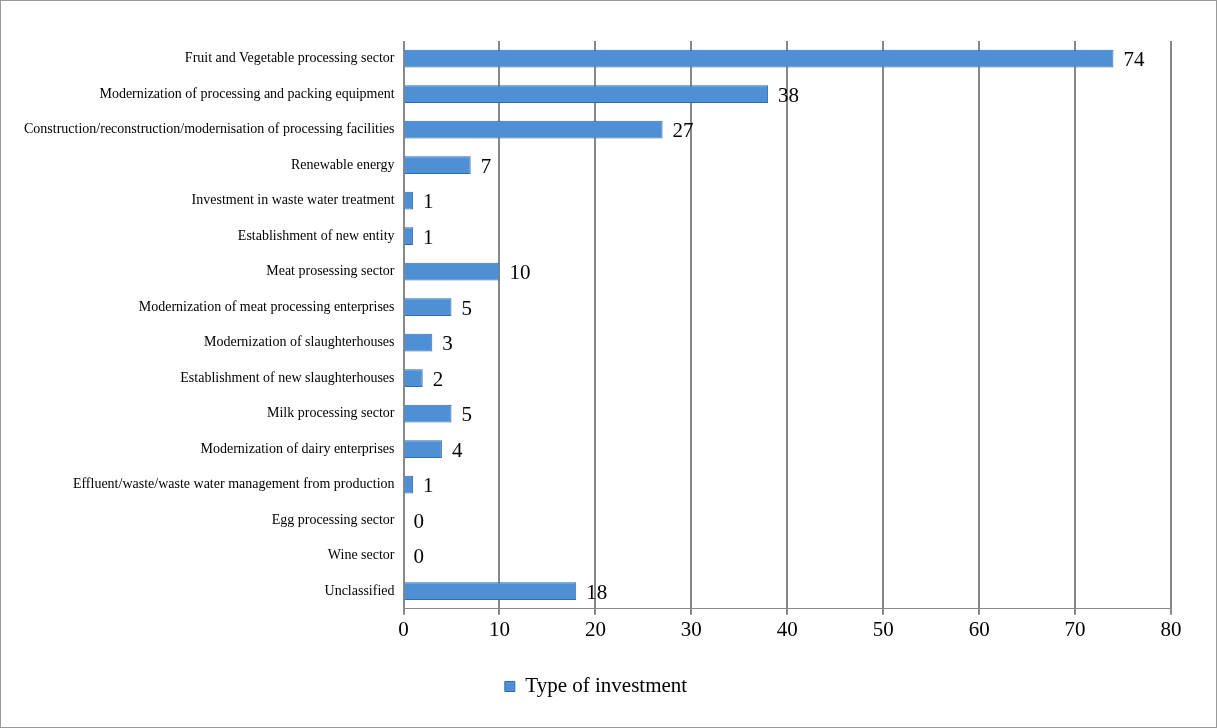 This screenshot has height=728, width=1217. What do you see at coordinates (979, 628) in the screenshot?
I see `x-tick-label: 60` at bounding box center [979, 628].